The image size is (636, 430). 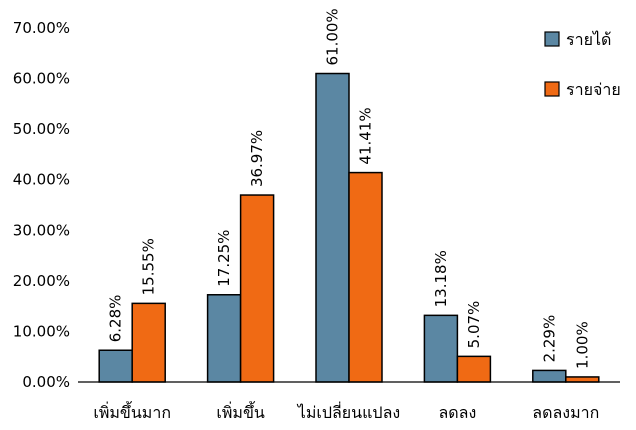 I want to click on data-label: 5.07%, so click(x=474, y=325).